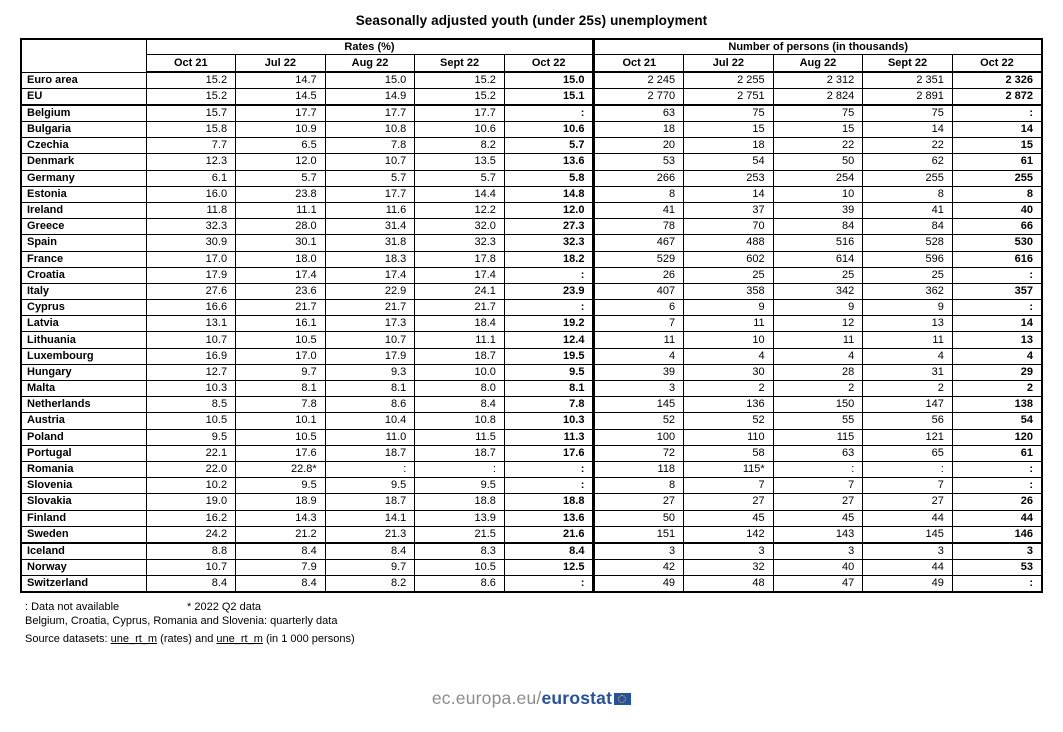  What do you see at coordinates (728, 63) in the screenshot?
I see `col-header-persons-jul-22: Jul 22` at bounding box center [728, 63].